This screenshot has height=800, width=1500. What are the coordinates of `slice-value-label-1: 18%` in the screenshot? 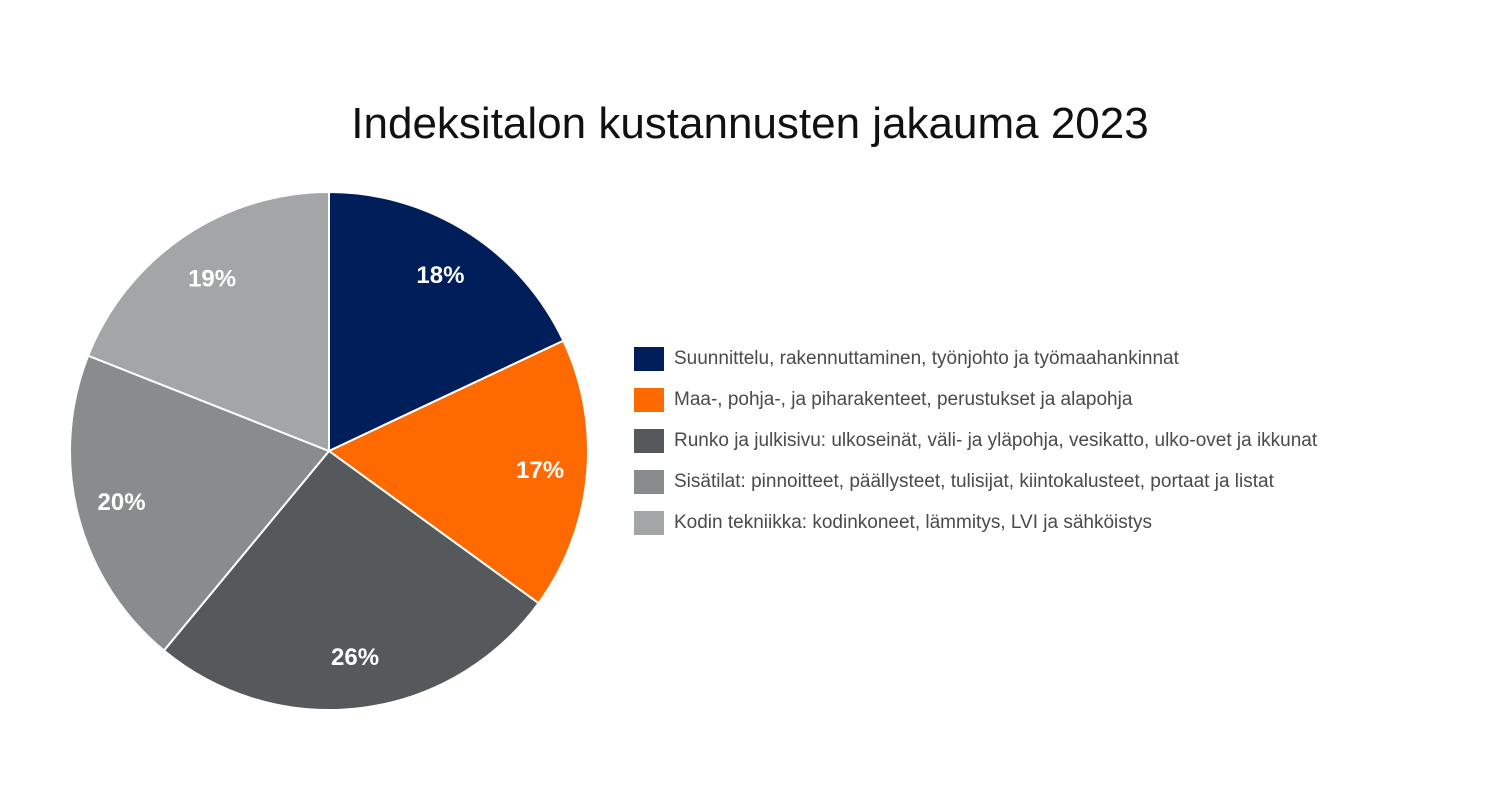 It's located at (440, 275).